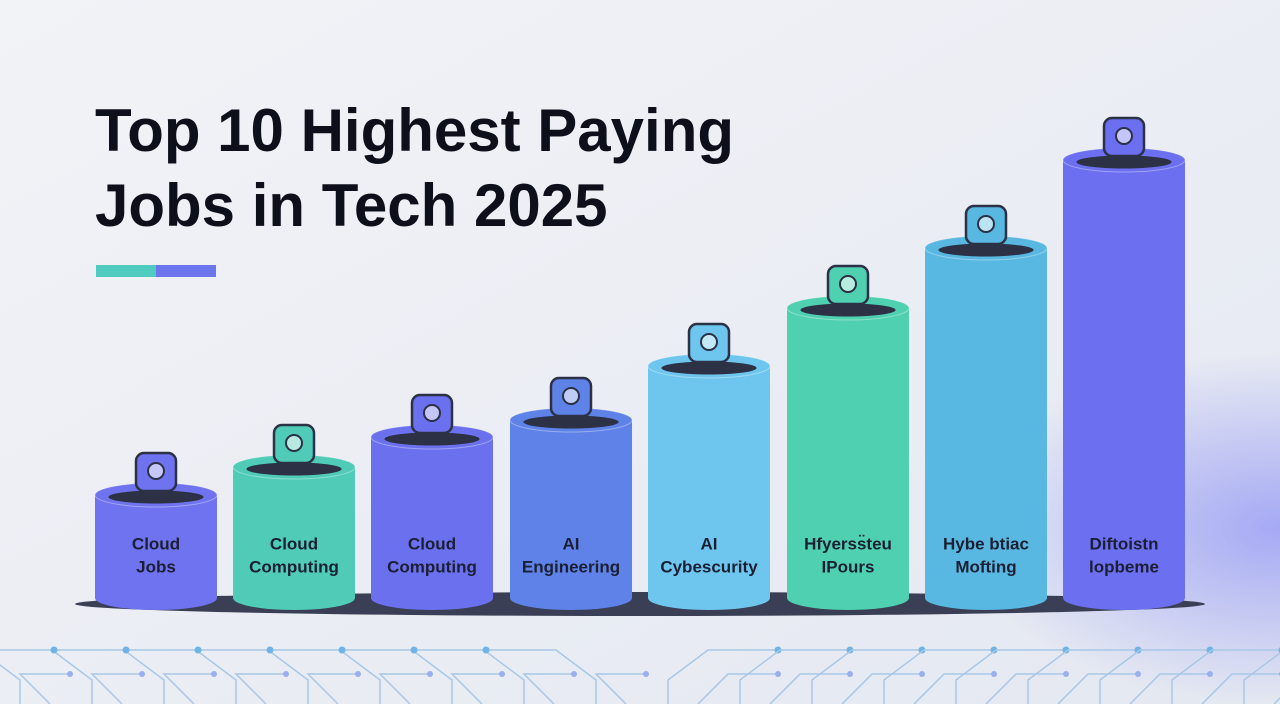 The height and width of the screenshot is (704, 1280). I want to click on platform, so click(640, 604).